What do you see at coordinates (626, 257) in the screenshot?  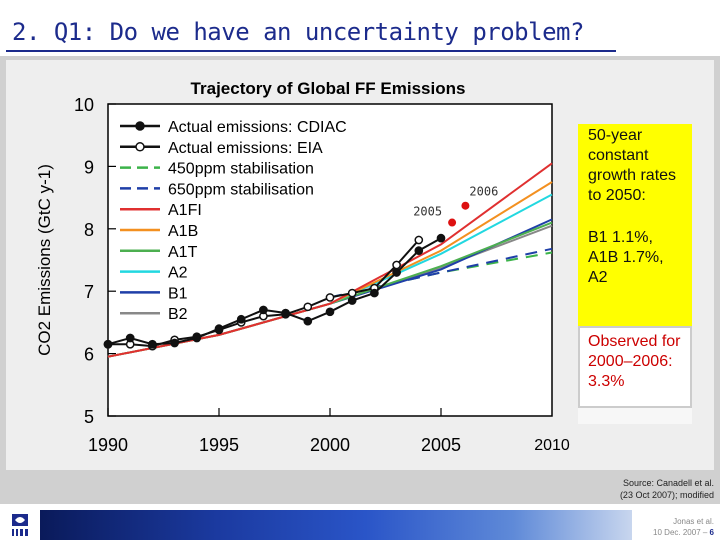 I see `growth-rate-values: B1 1.1%, A1B 1.7%, A2` at bounding box center [626, 257].